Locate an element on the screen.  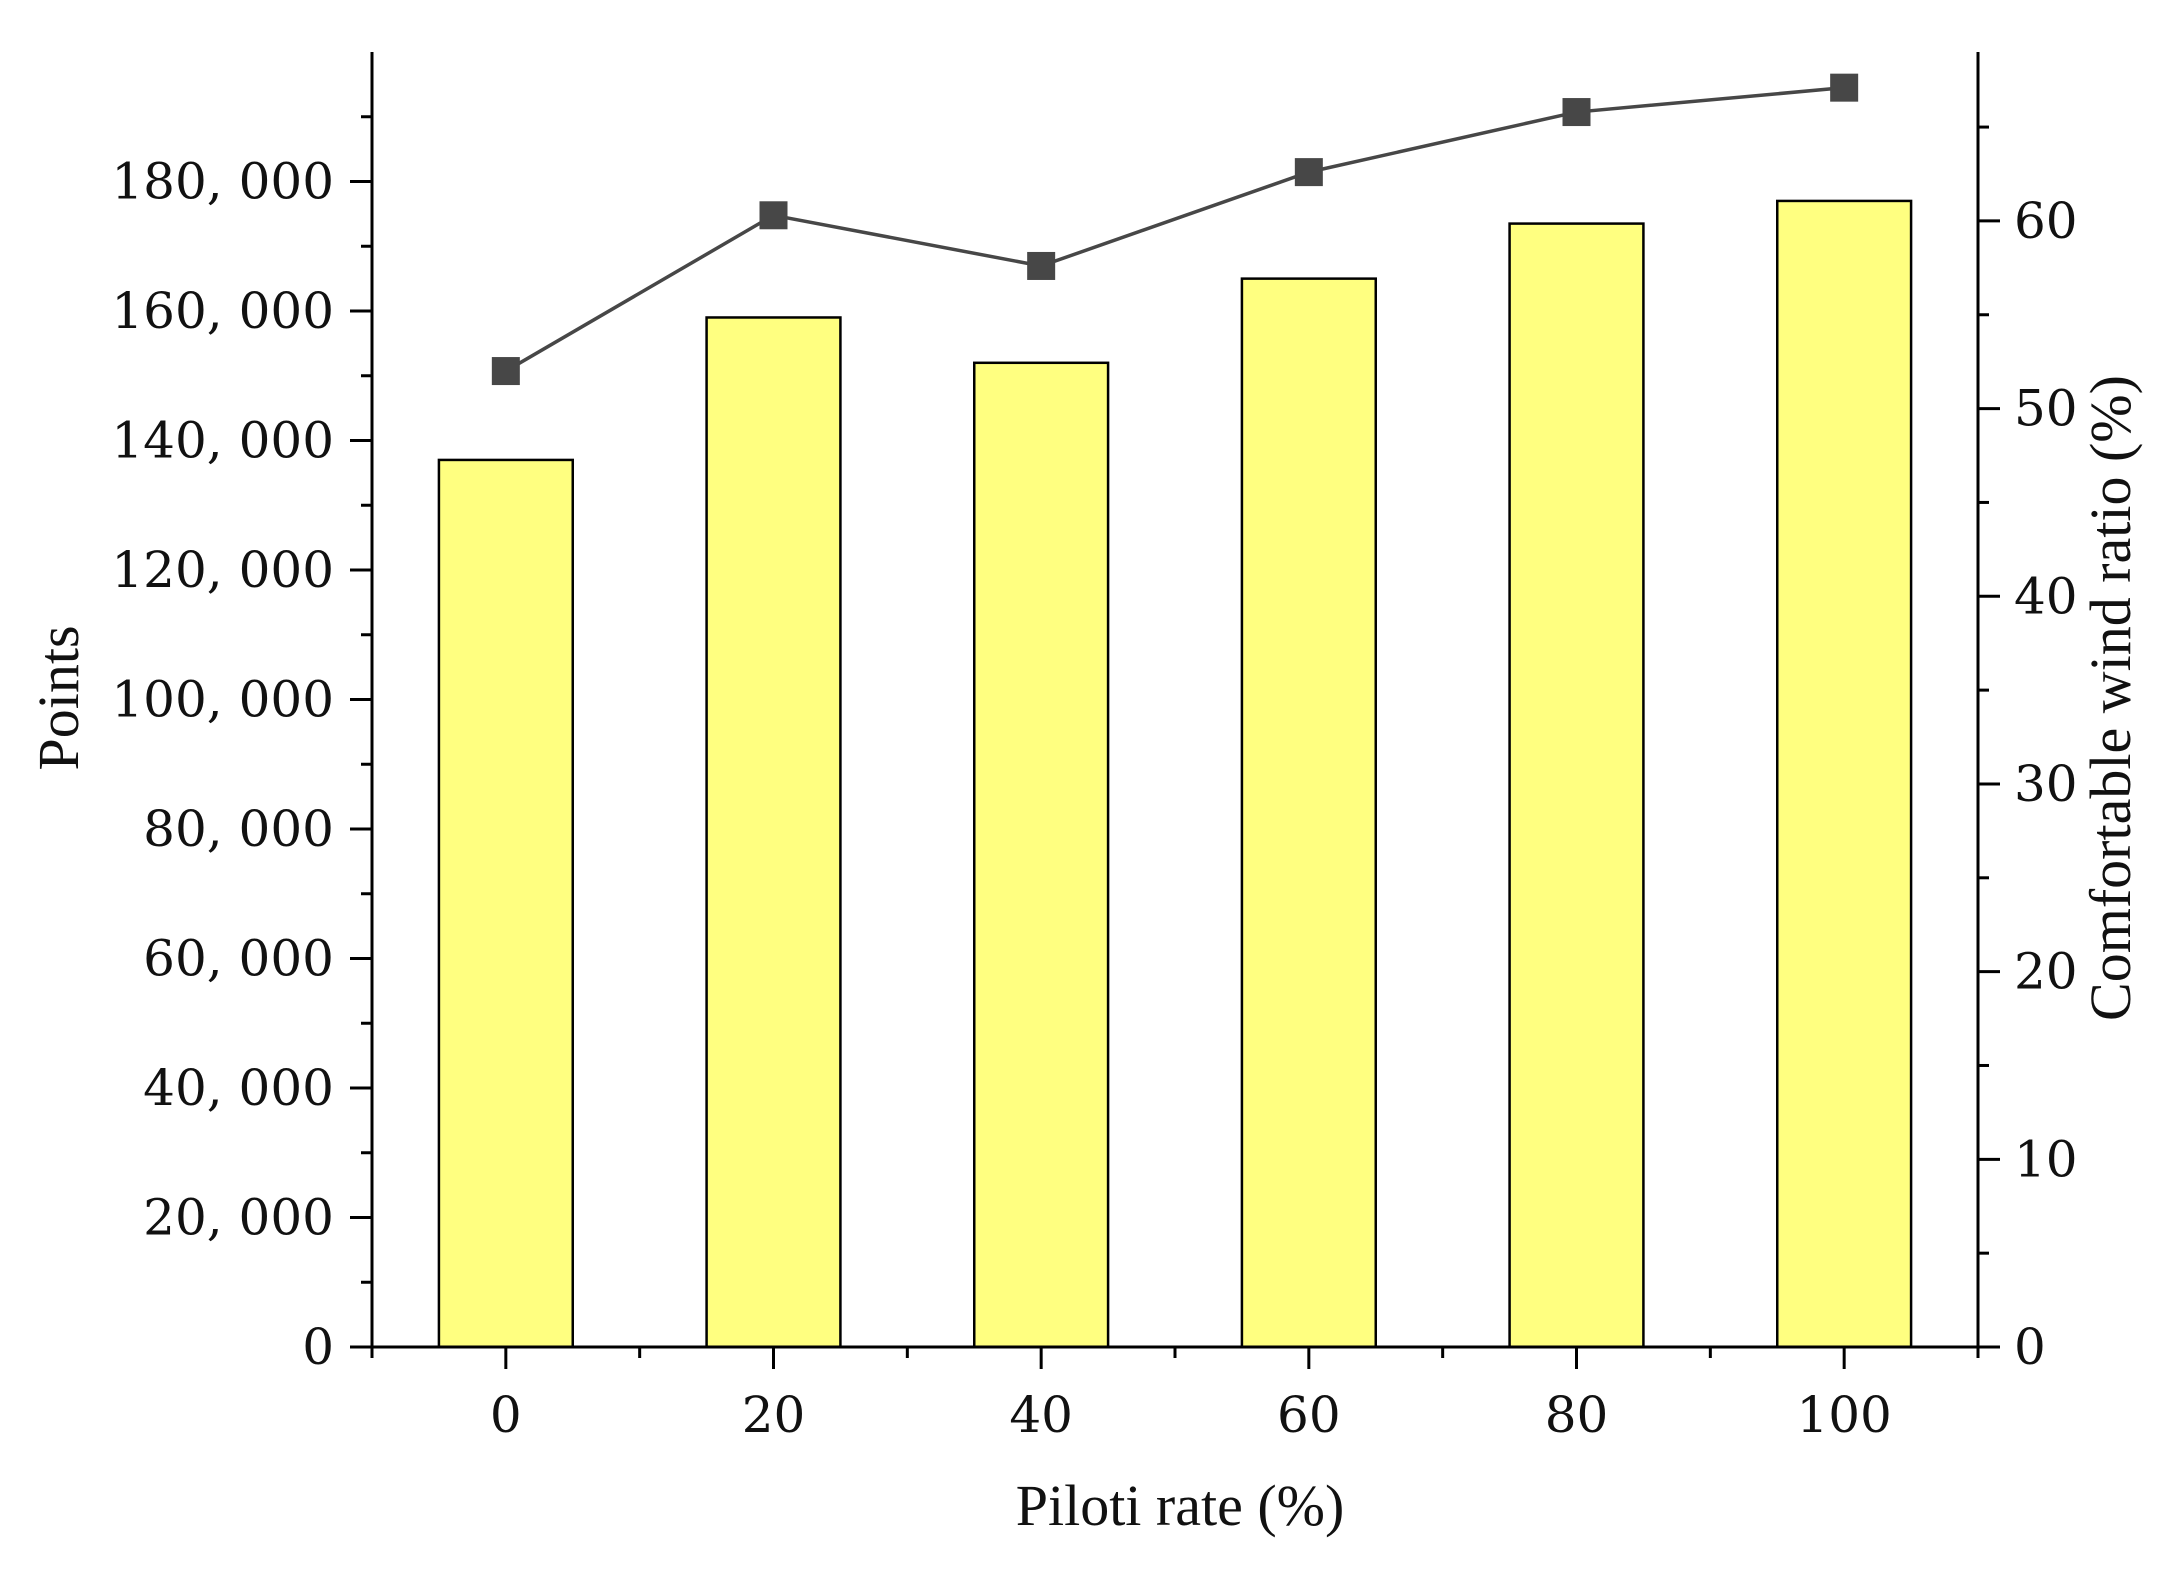
x-tick-label: 60 is located at coordinates (1309, 1415).